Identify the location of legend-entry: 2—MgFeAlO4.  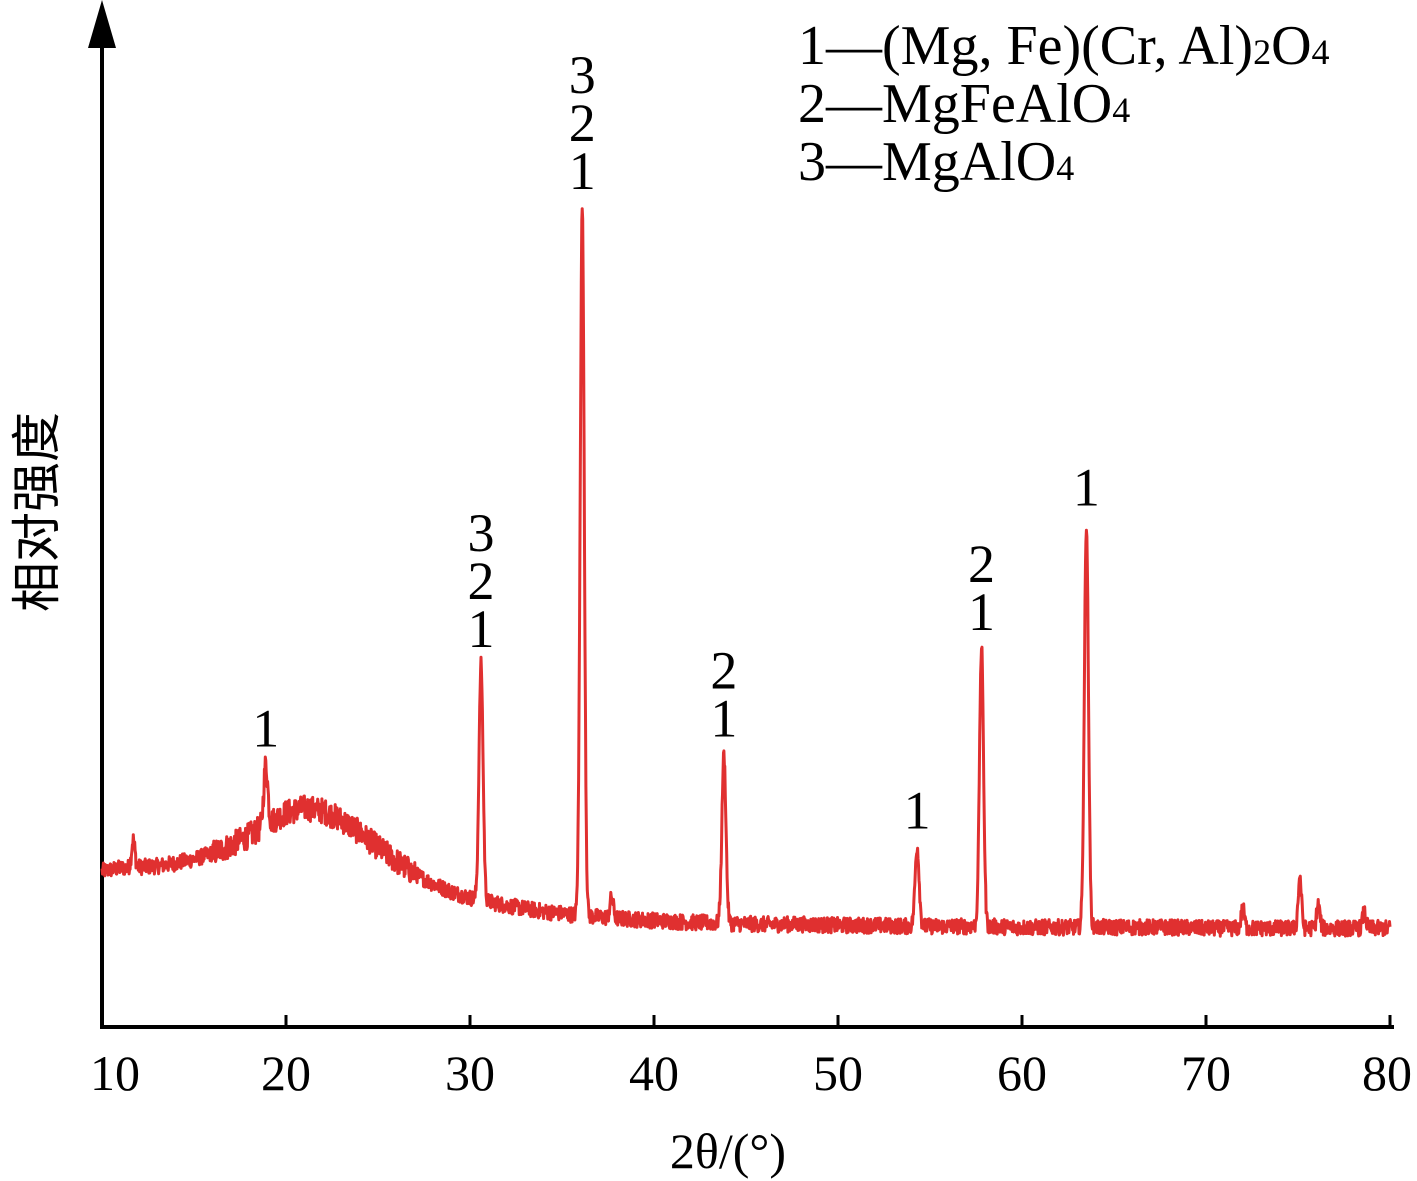
(964, 104).